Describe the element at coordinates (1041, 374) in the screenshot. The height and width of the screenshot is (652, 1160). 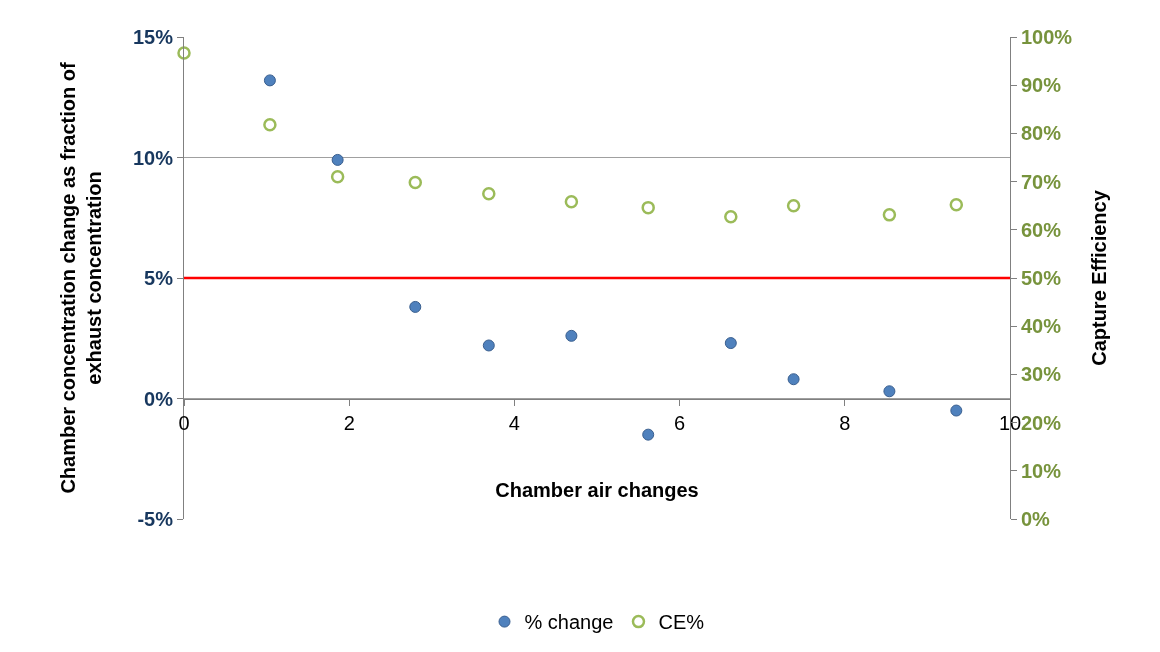
I see `y2-tick-label: 30%` at that location.